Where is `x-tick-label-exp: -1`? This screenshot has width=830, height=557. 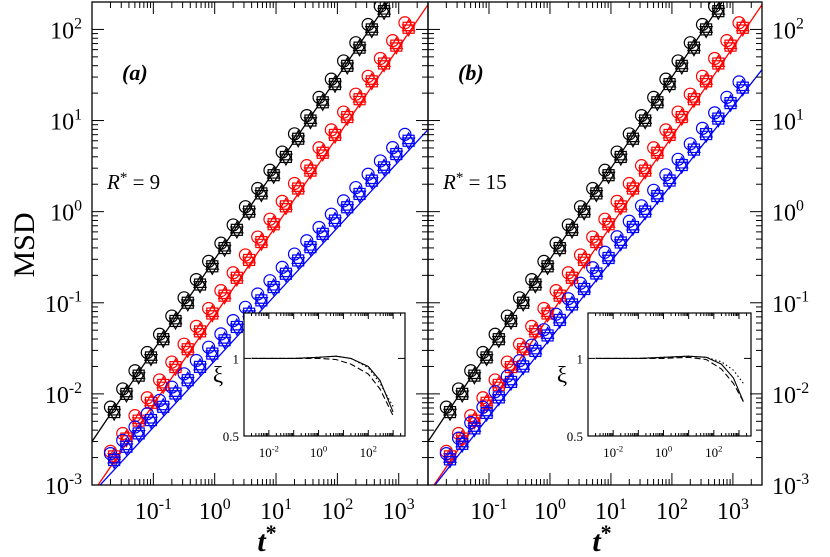
x-tick-label-exp: -1 is located at coordinates (500, 504).